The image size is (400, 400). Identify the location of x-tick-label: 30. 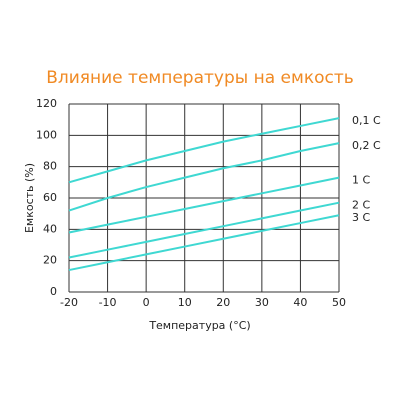
(262, 302).